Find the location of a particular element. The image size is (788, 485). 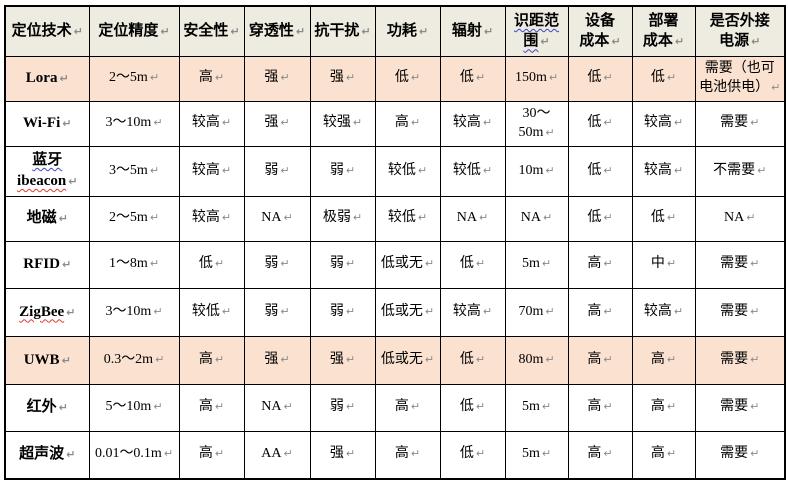

column-header-2: 安全性 ↵ is located at coordinates (211, 31).